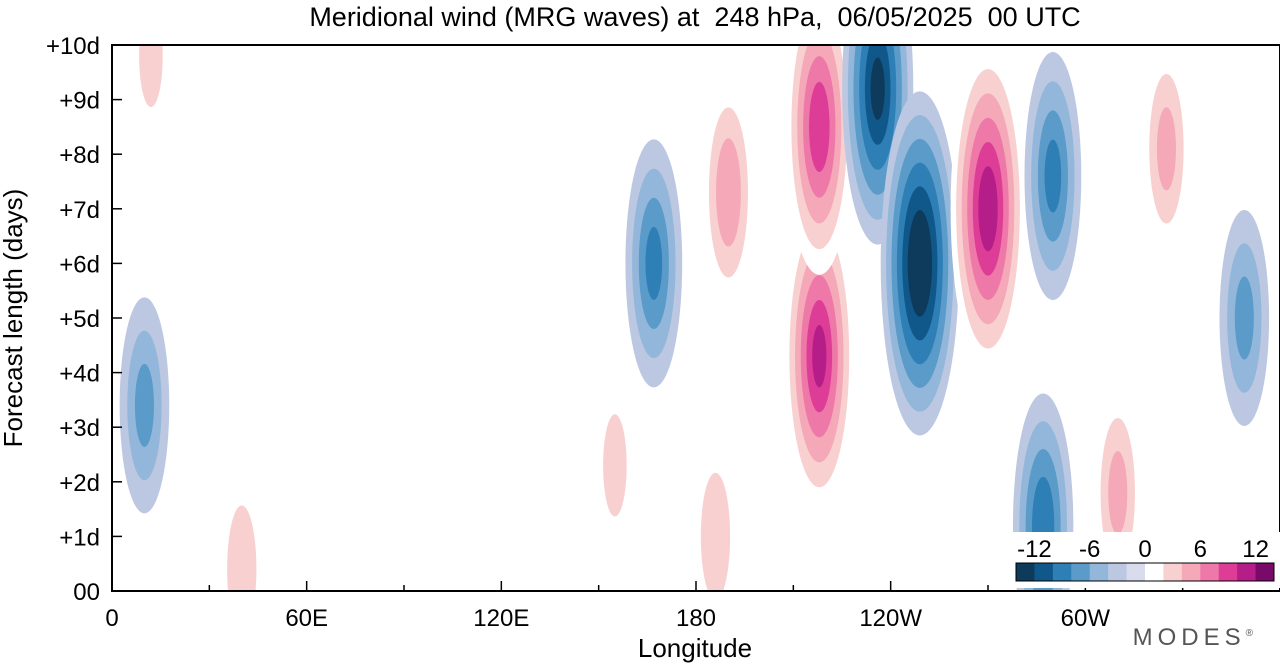 The width and height of the screenshot is (1280, 664). Describe the element at coordinates (306, 618) in the screenshot. I see `x-tick-label: 60E` at that location.